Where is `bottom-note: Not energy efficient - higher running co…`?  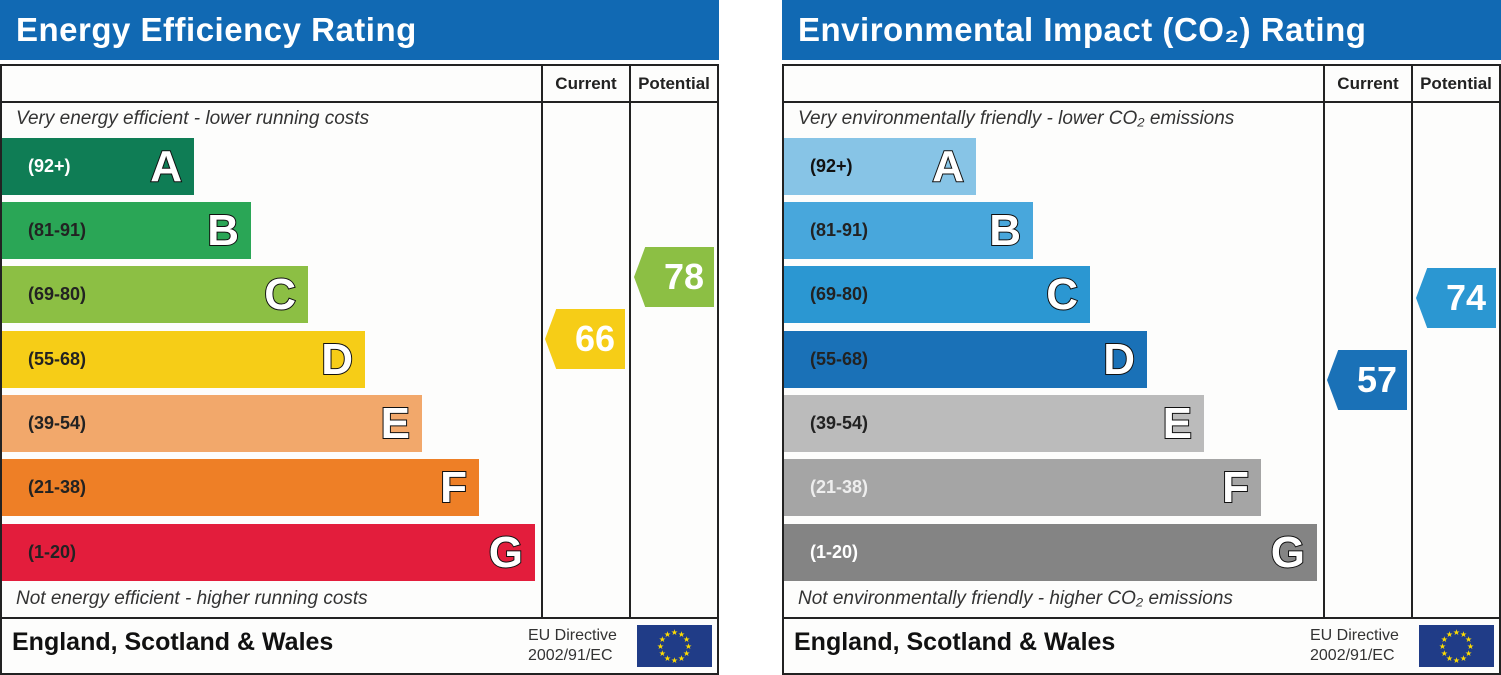
bottom-note: Not energy efficient - higher running co… is located at coordinates (192, 598).